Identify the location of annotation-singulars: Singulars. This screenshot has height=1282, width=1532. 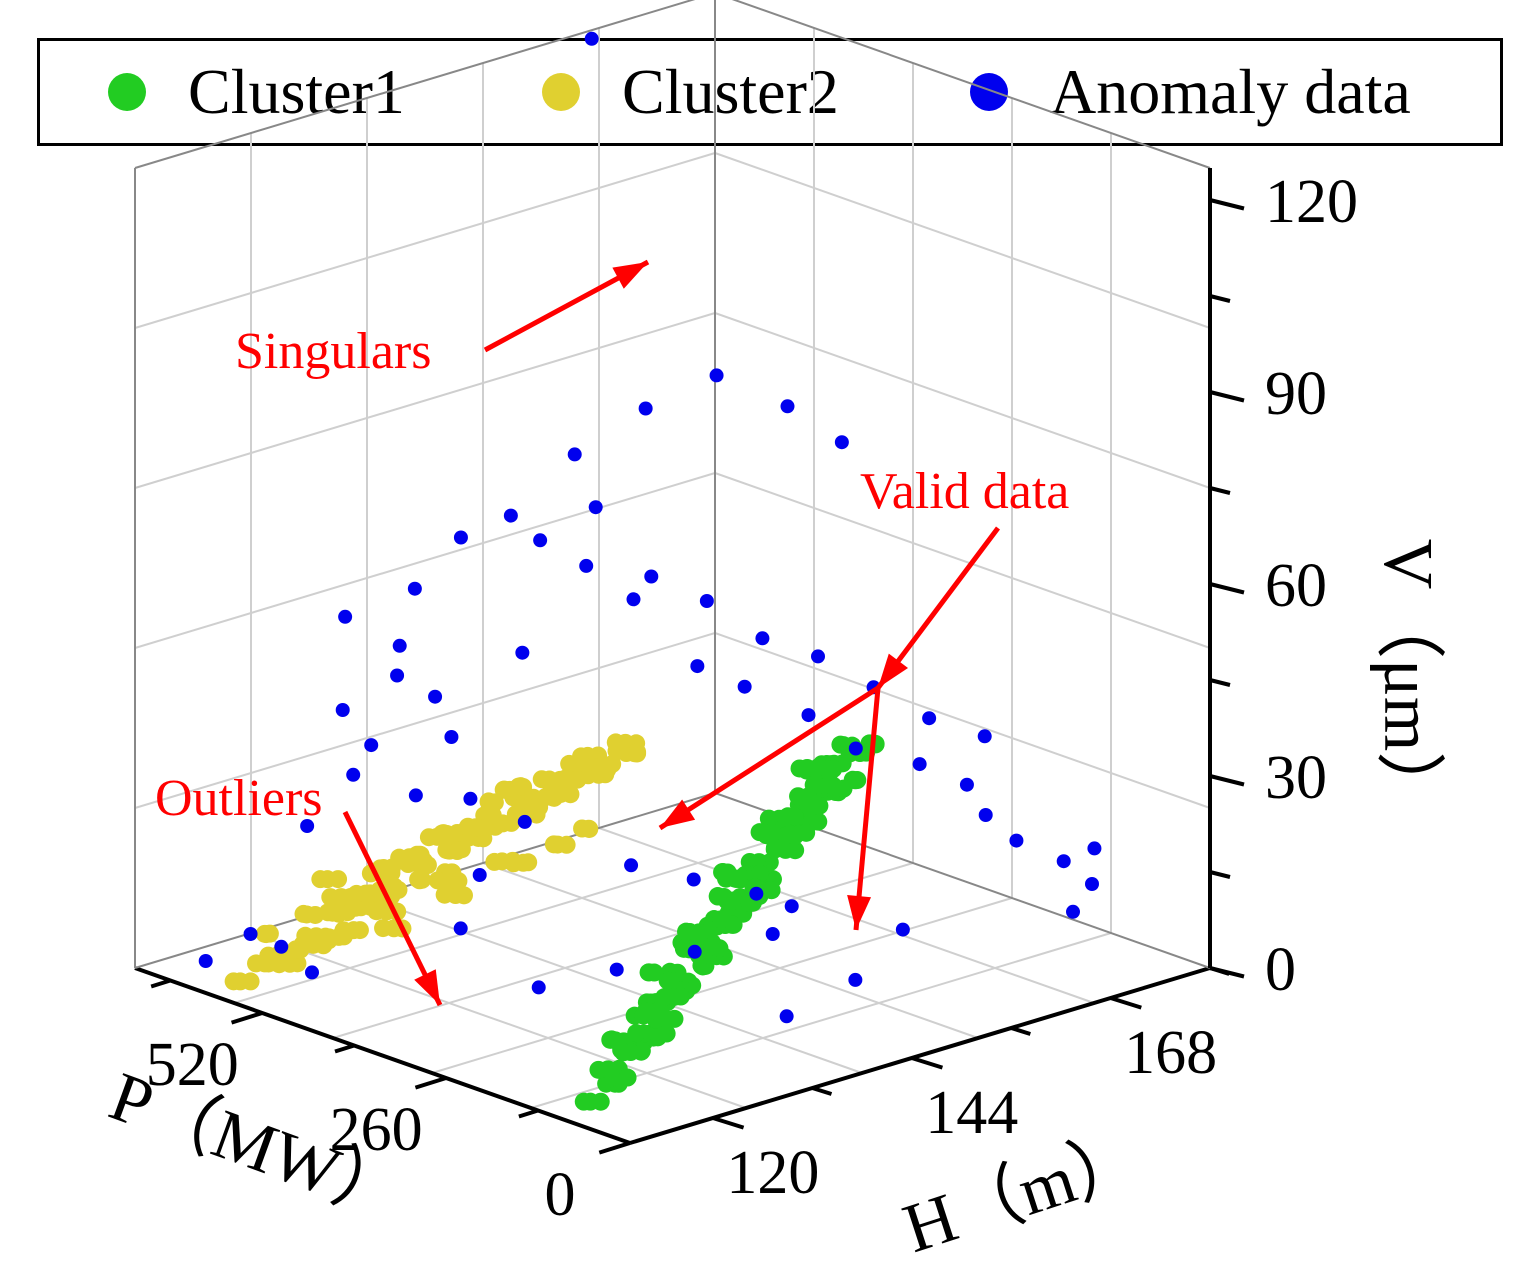
(333, 351).